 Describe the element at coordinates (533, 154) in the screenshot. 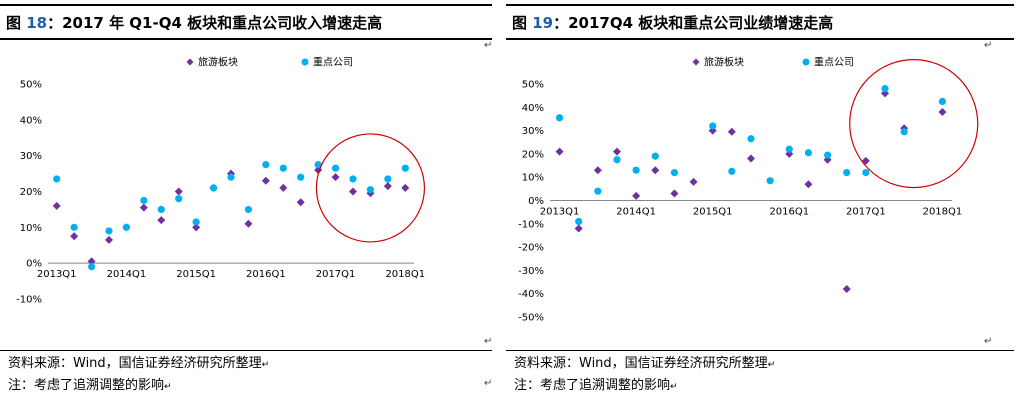

I see `y-tick-label: 20%` at that location.